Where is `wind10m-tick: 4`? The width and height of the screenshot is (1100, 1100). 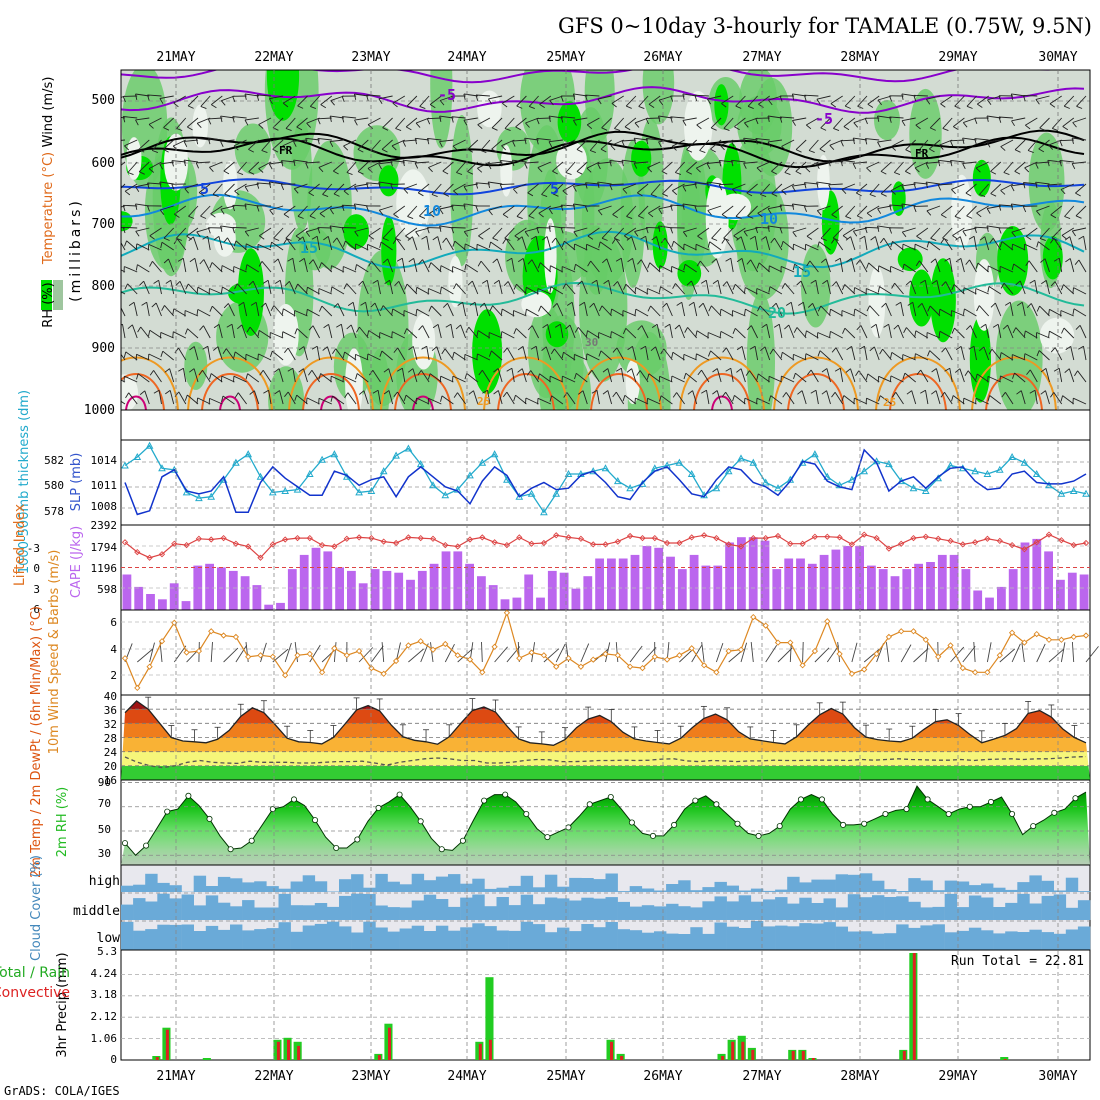 wind10m-tick: 4 is located at coordinates (113, 649).